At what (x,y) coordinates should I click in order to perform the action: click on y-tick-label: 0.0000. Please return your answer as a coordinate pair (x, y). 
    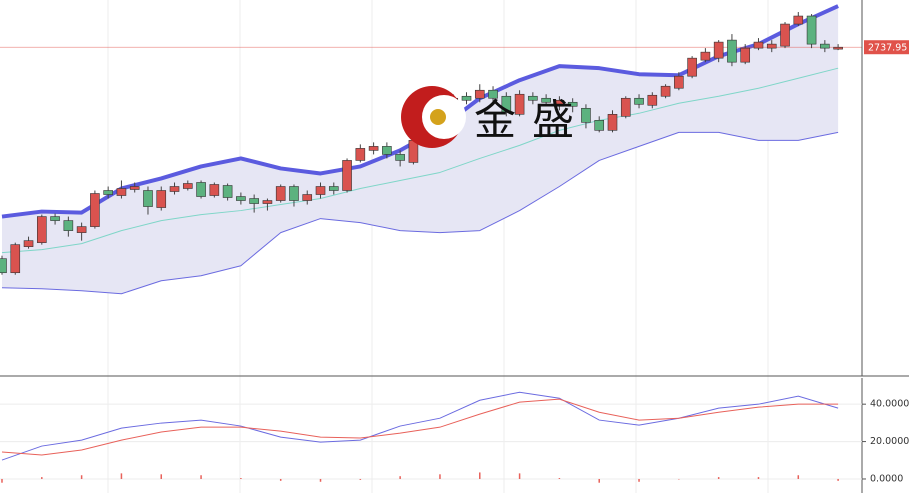
    Looking at the image, I should click on (886, 478).